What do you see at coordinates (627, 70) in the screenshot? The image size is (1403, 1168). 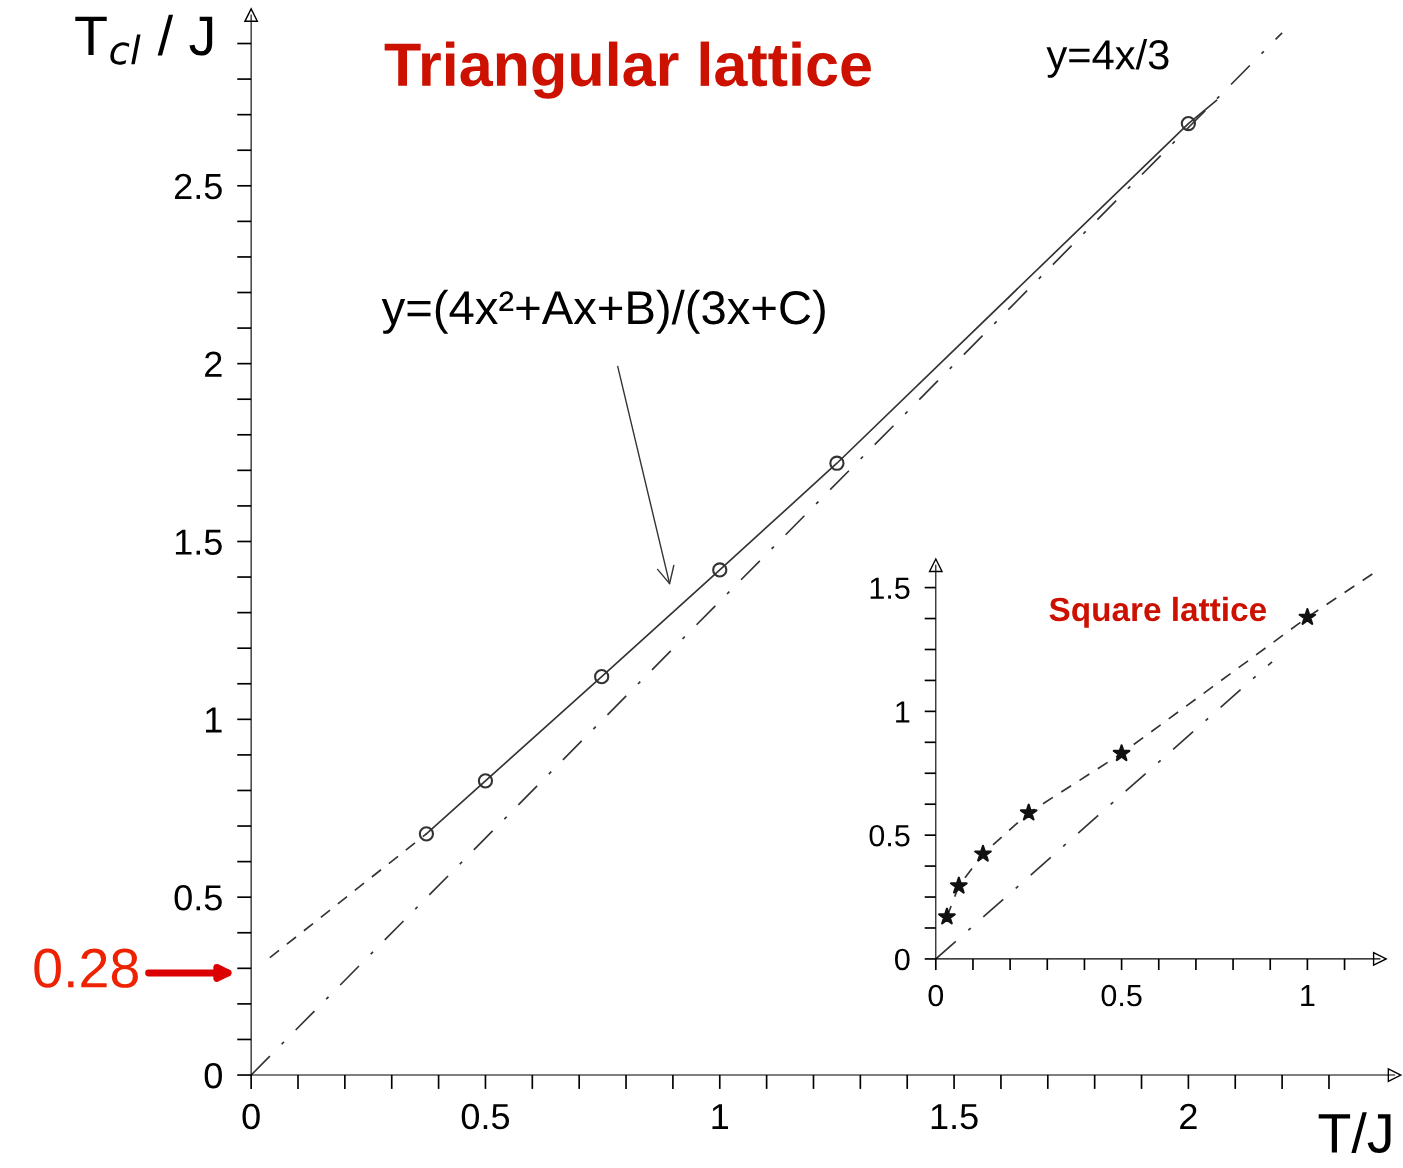 I see `chart-title: Triangular lattice` at bounding box center [627, 70].